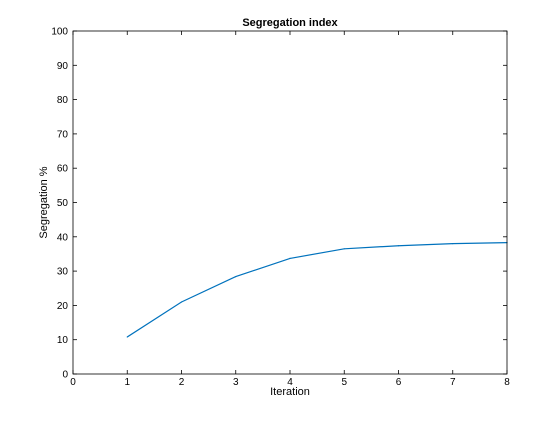 The image size is (560, 425). I want to click on x-tick-label: 6, so click(399, 382).